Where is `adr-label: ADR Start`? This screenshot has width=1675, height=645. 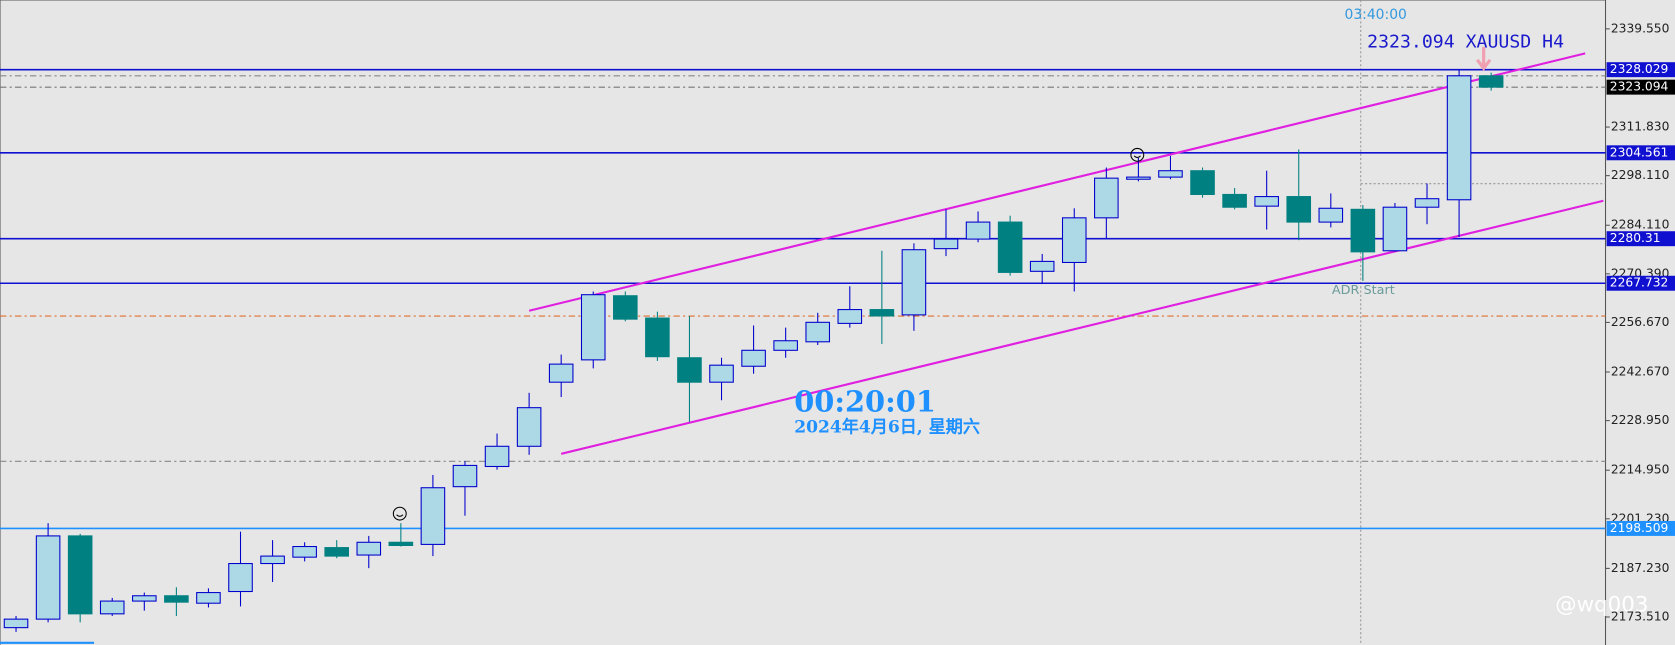
adr-label: ADR Start is located at coordinates (1363, 290).